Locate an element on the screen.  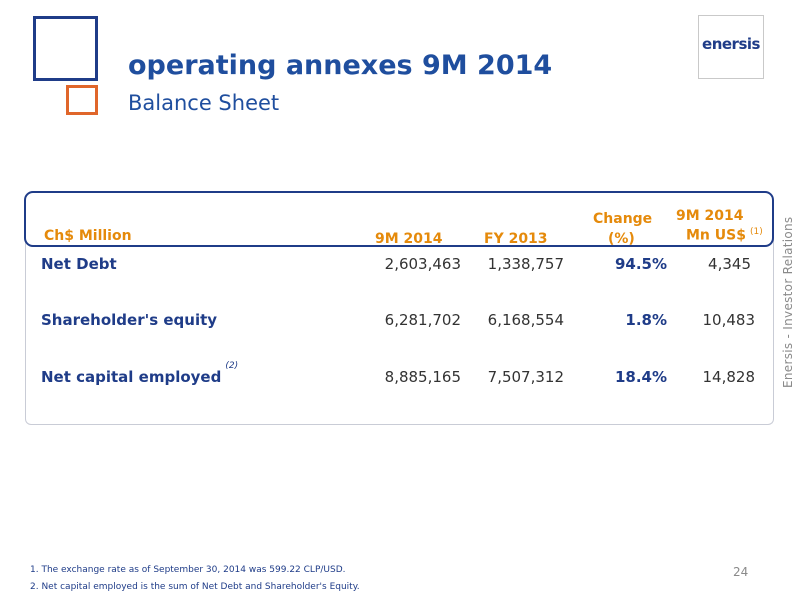
header-change-unit: (%) is located at coordinates (621, 239).